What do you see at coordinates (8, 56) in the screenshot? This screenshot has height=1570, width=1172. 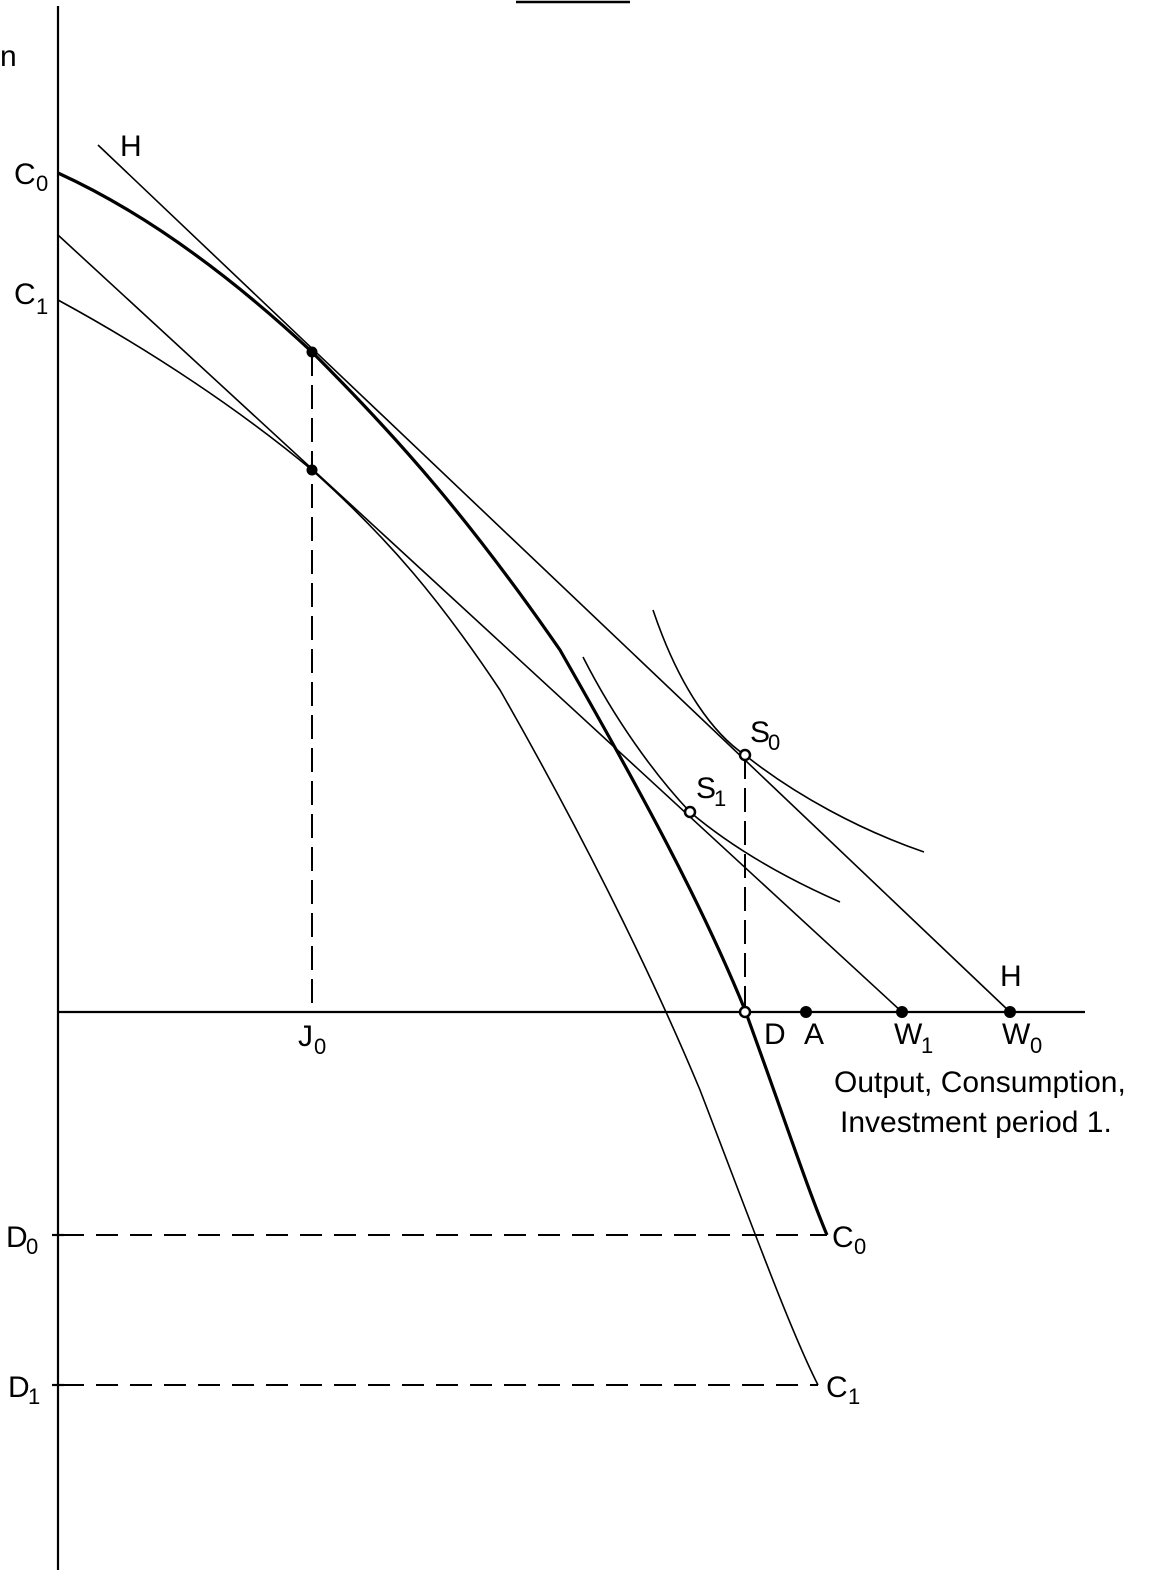 I see `top-edge-char: n` at bounding box center [8, 56].